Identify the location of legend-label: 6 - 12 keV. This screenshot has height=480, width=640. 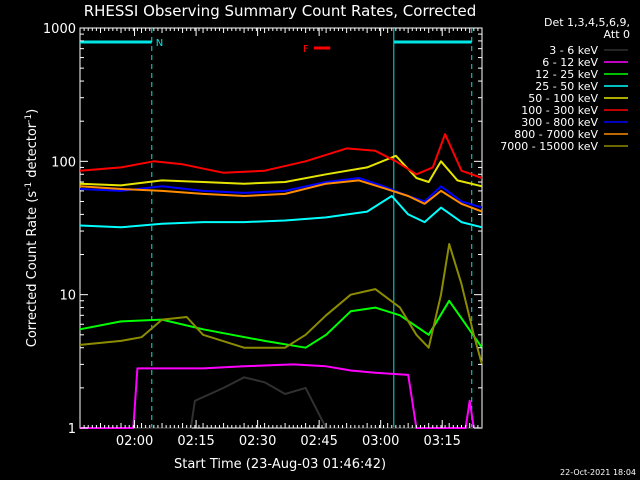
(570, 62).